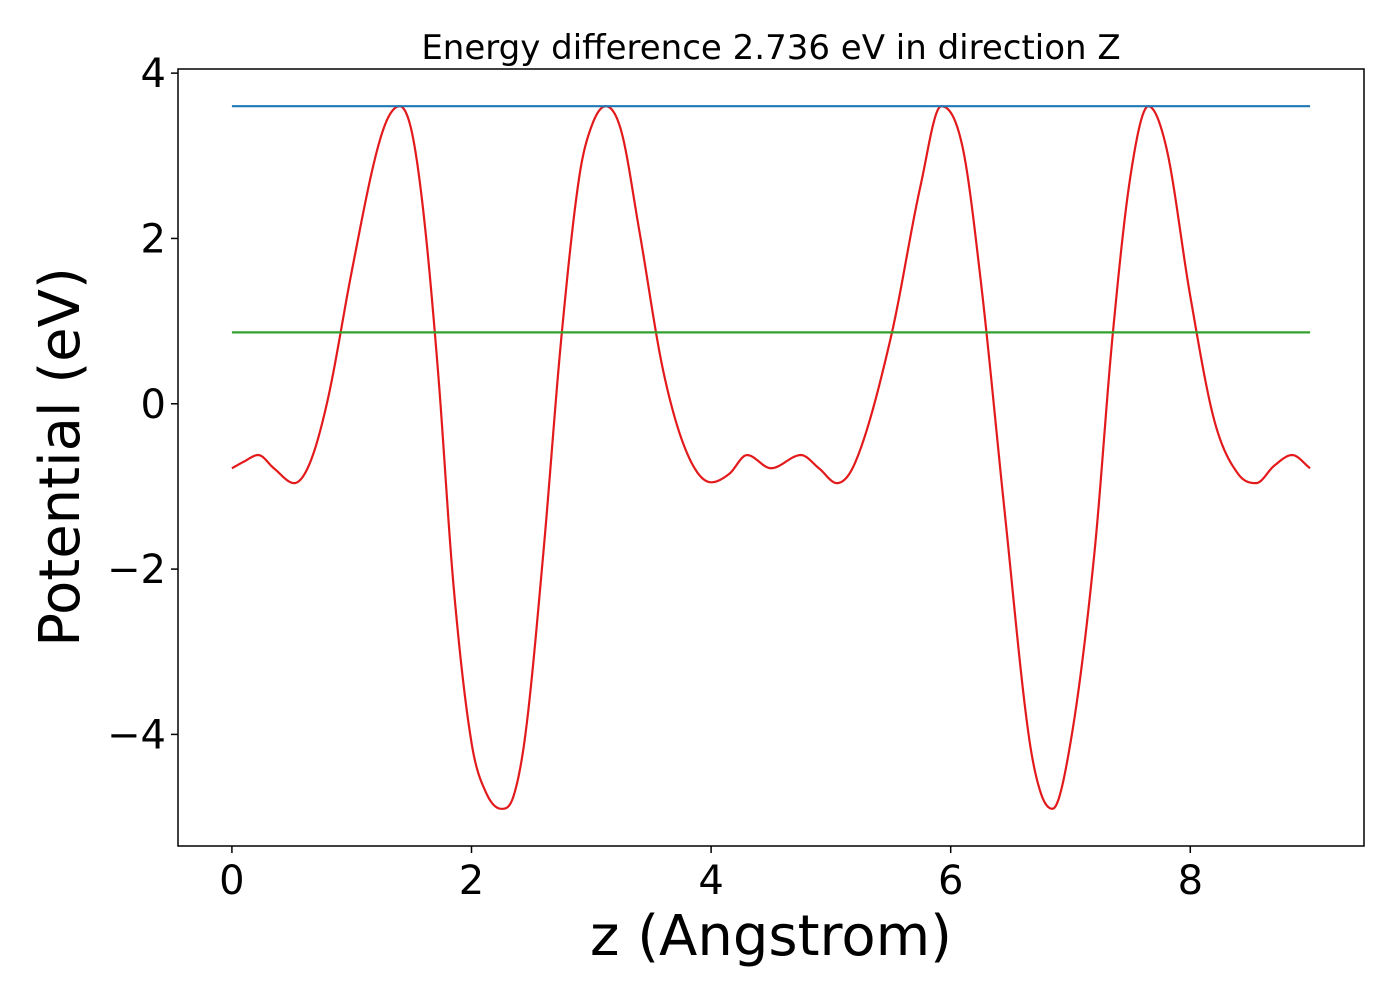  I want to click on y-axis: −4 −2 0 2 4, so click(142, 404).